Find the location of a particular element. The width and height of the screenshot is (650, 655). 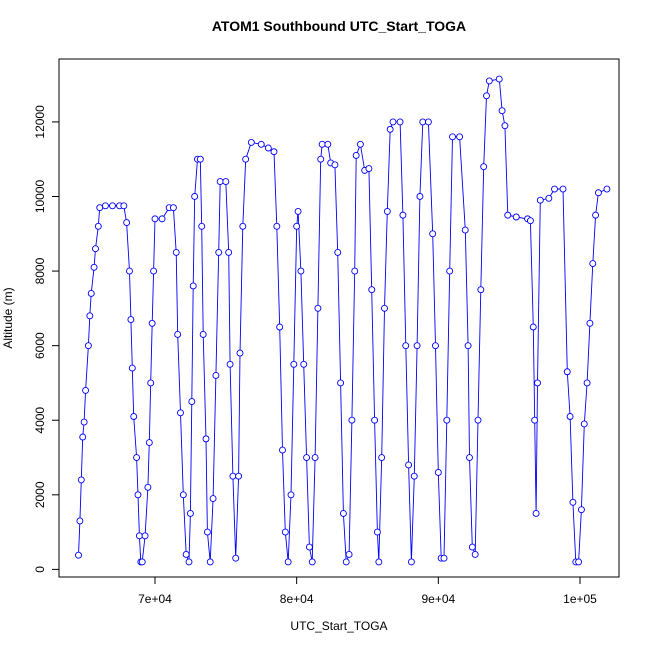

y-tick-label: 8000 is located at coordinates (40, 270).